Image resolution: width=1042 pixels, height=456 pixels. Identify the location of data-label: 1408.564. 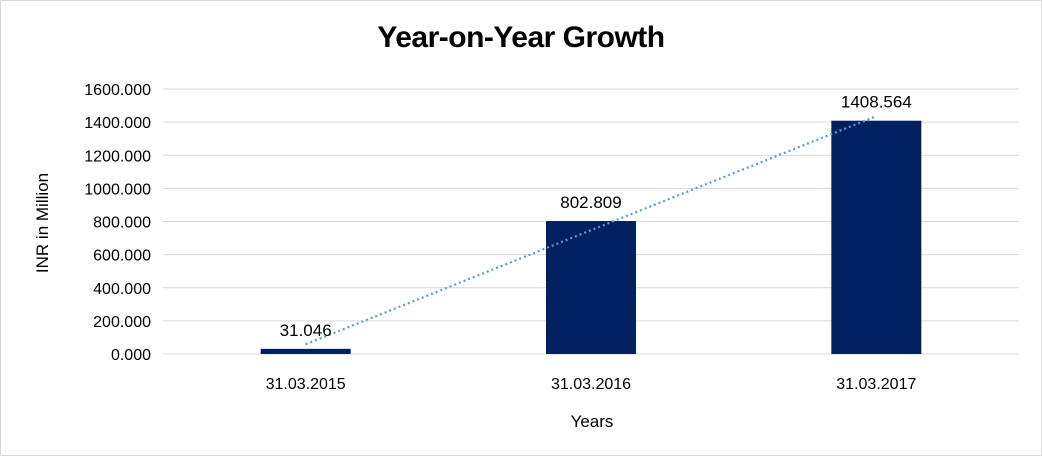
(876, 102).